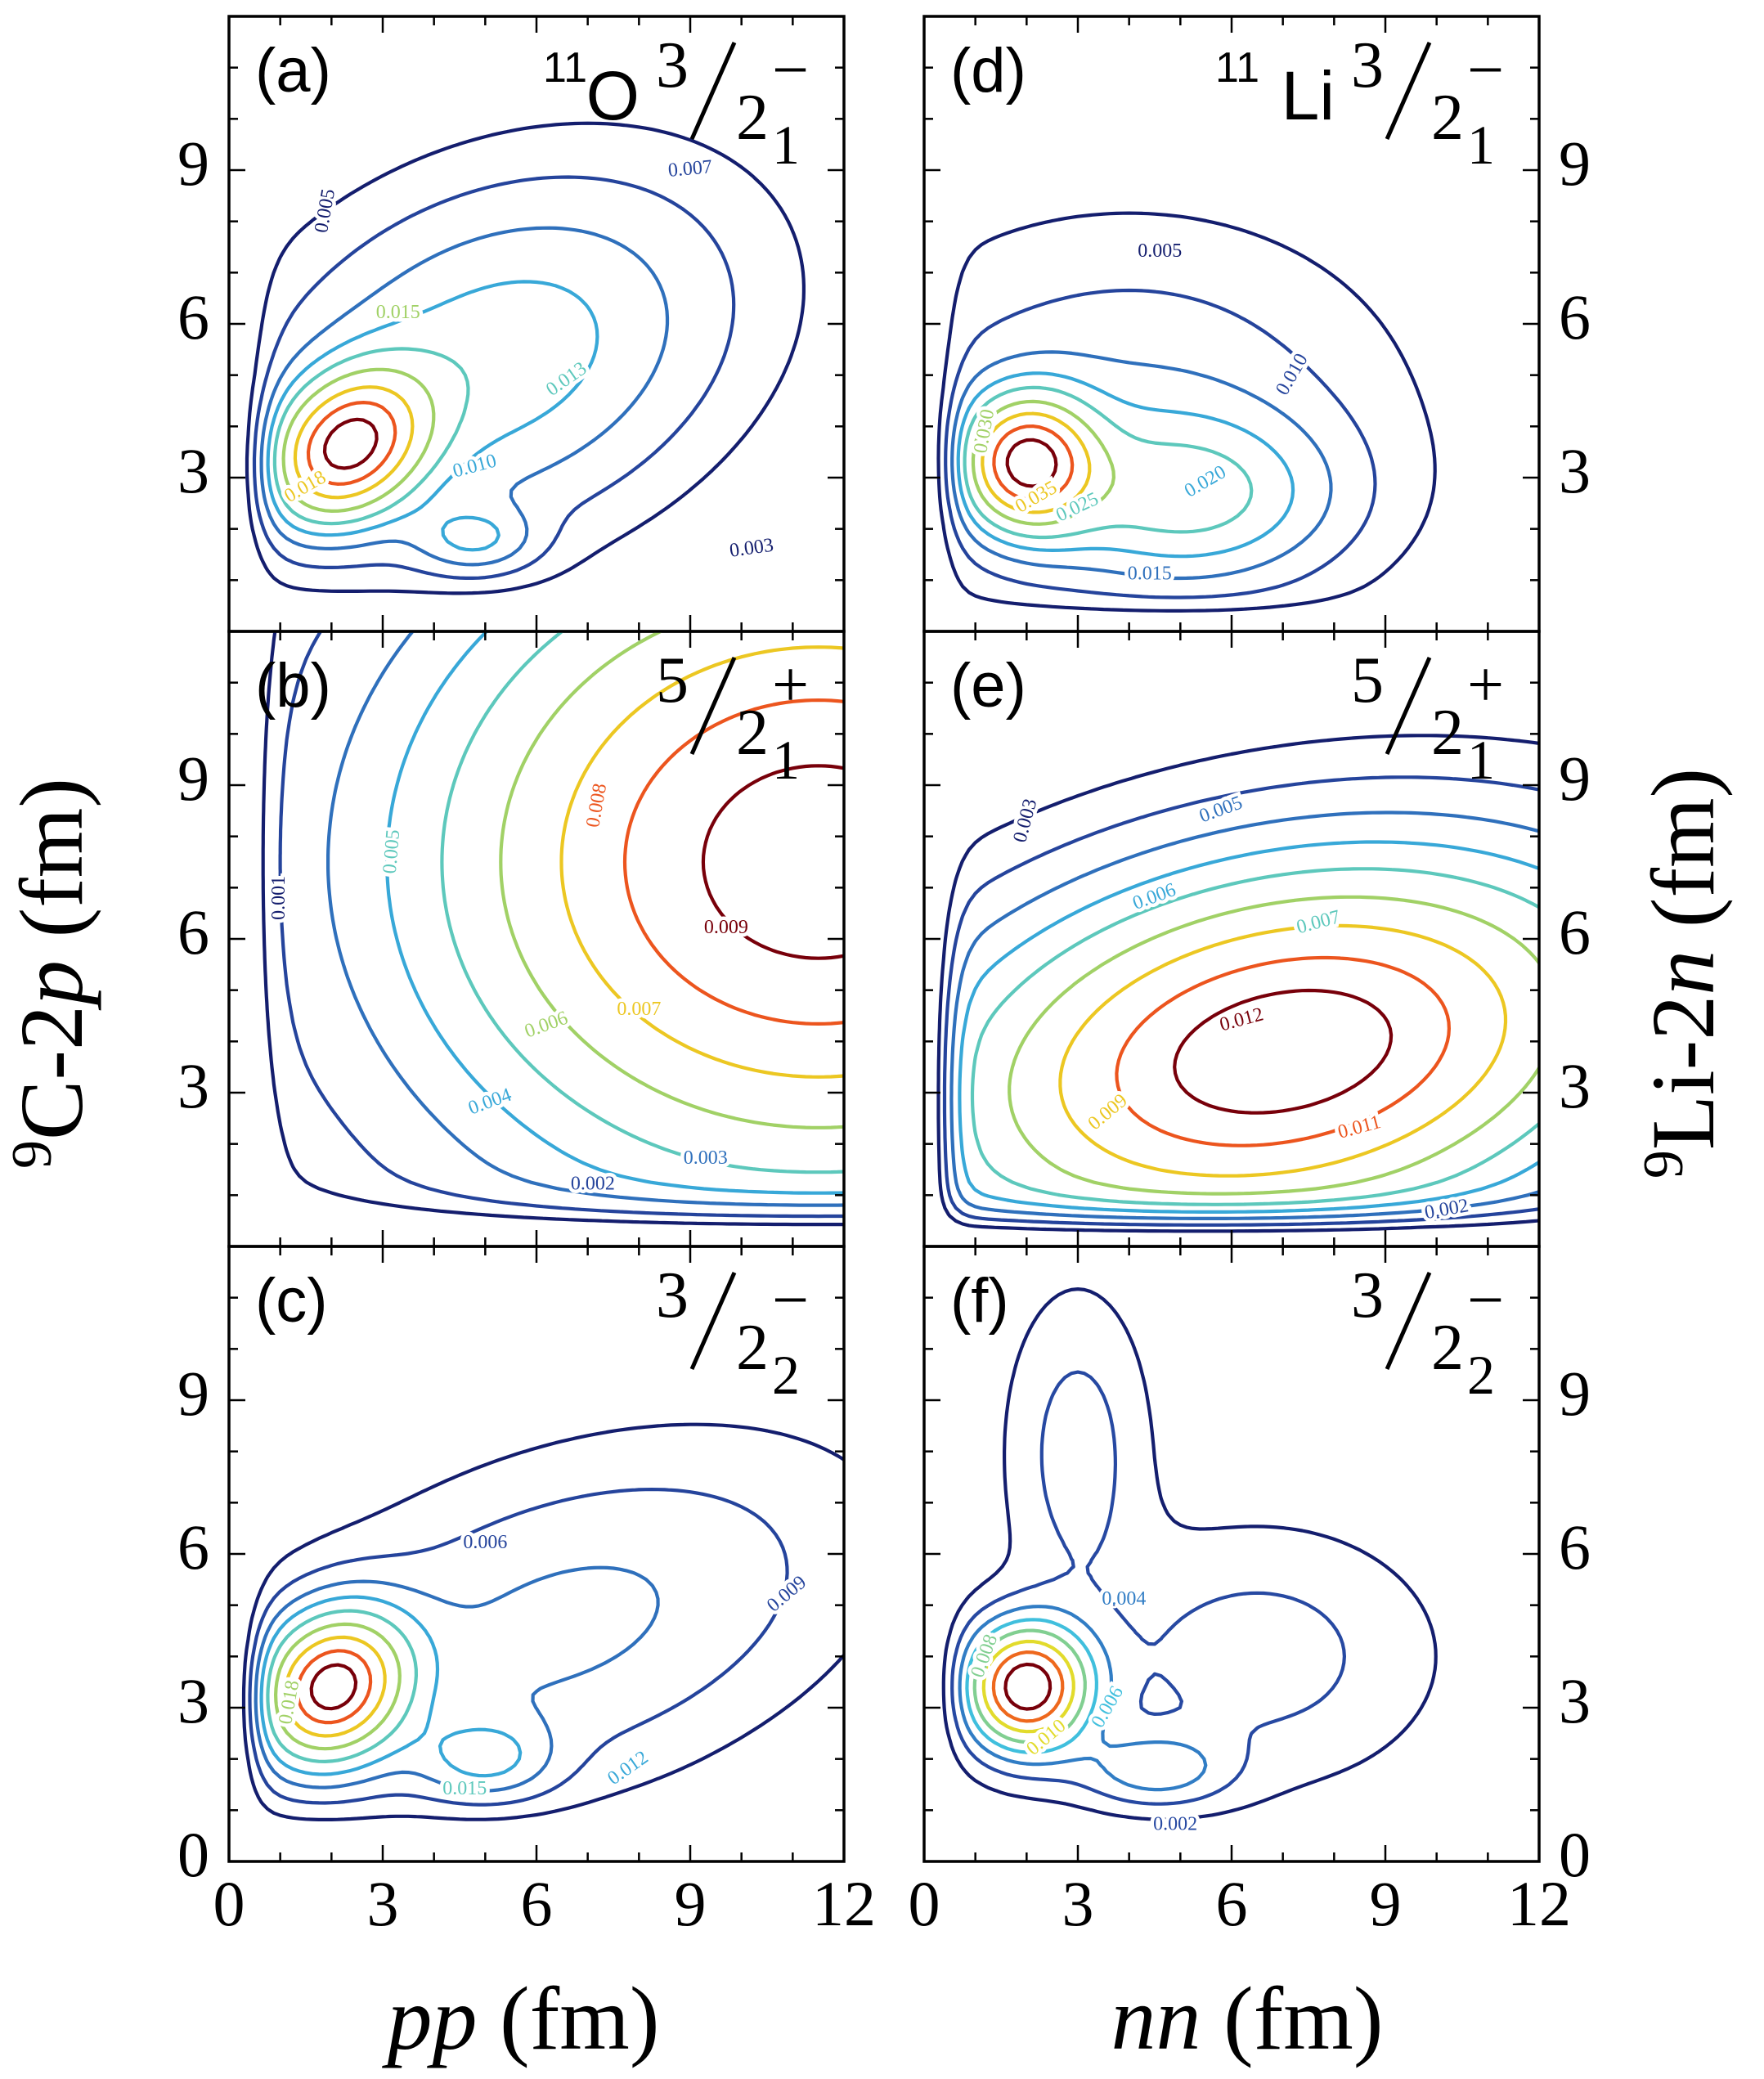 The width and height of the screenshot is (1764, 2079). What do you see at coordinates (979, 1301) in the screenshot?
I see `panel-tag-f: (f)` at bounding box center [979, 1301].